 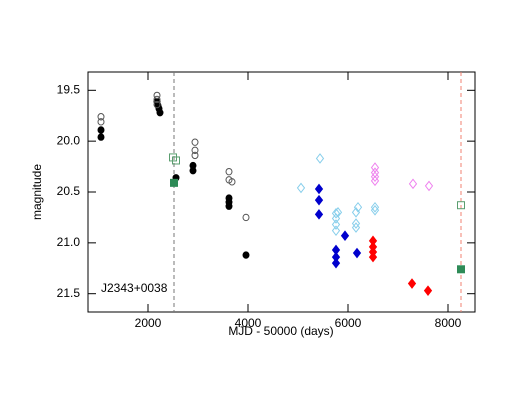 What do you see at coordinates (148, 323) in the screenshot?
I see `x-tick-label: 2000` at bounding box center [148, 323].